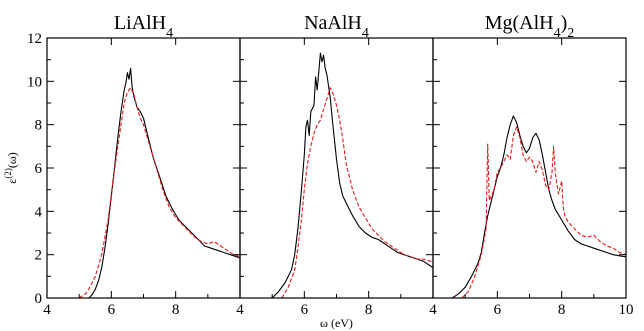  I want to click on panel-title-0: LiAlH4, so click(143, 26).